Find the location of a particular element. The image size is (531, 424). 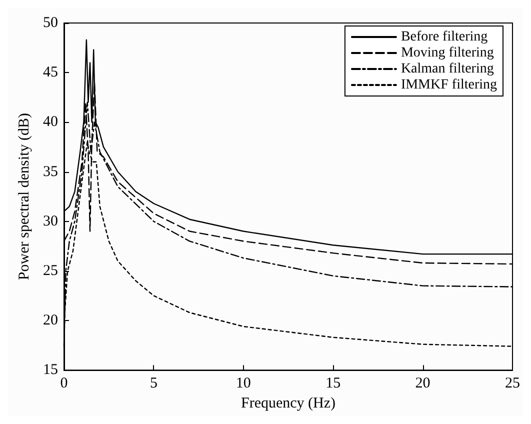

y-tick-label: 25 is located at coordinates (50, 270).